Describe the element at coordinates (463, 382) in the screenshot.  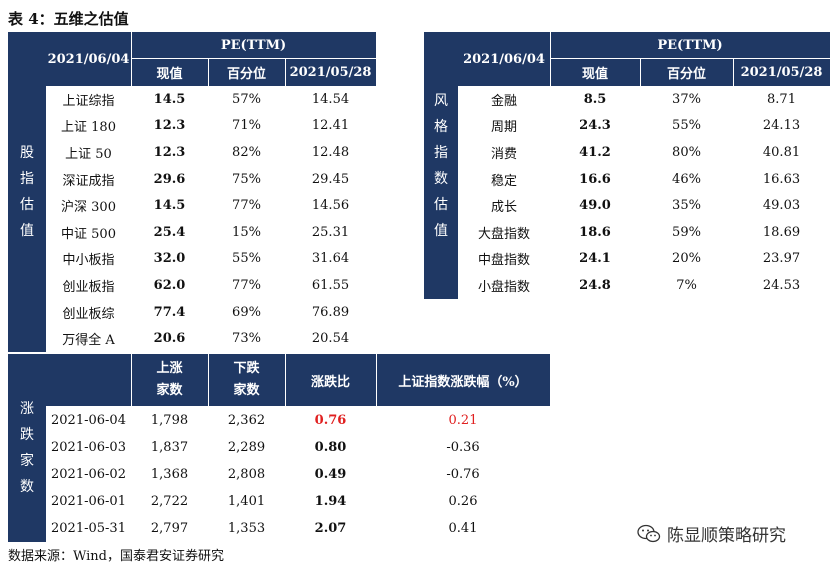
I see `col-header-index-change: 上证指数涨跌幅（%）` at that location.